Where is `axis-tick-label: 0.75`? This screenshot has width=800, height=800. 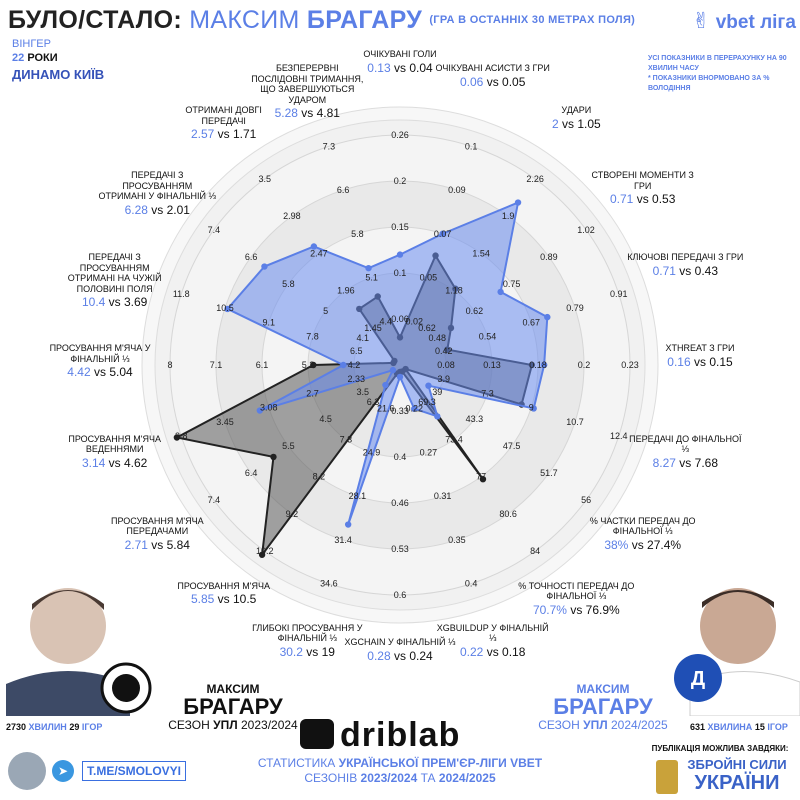
axis-tick-label: 0.75 is located at coordinates (512, 284).